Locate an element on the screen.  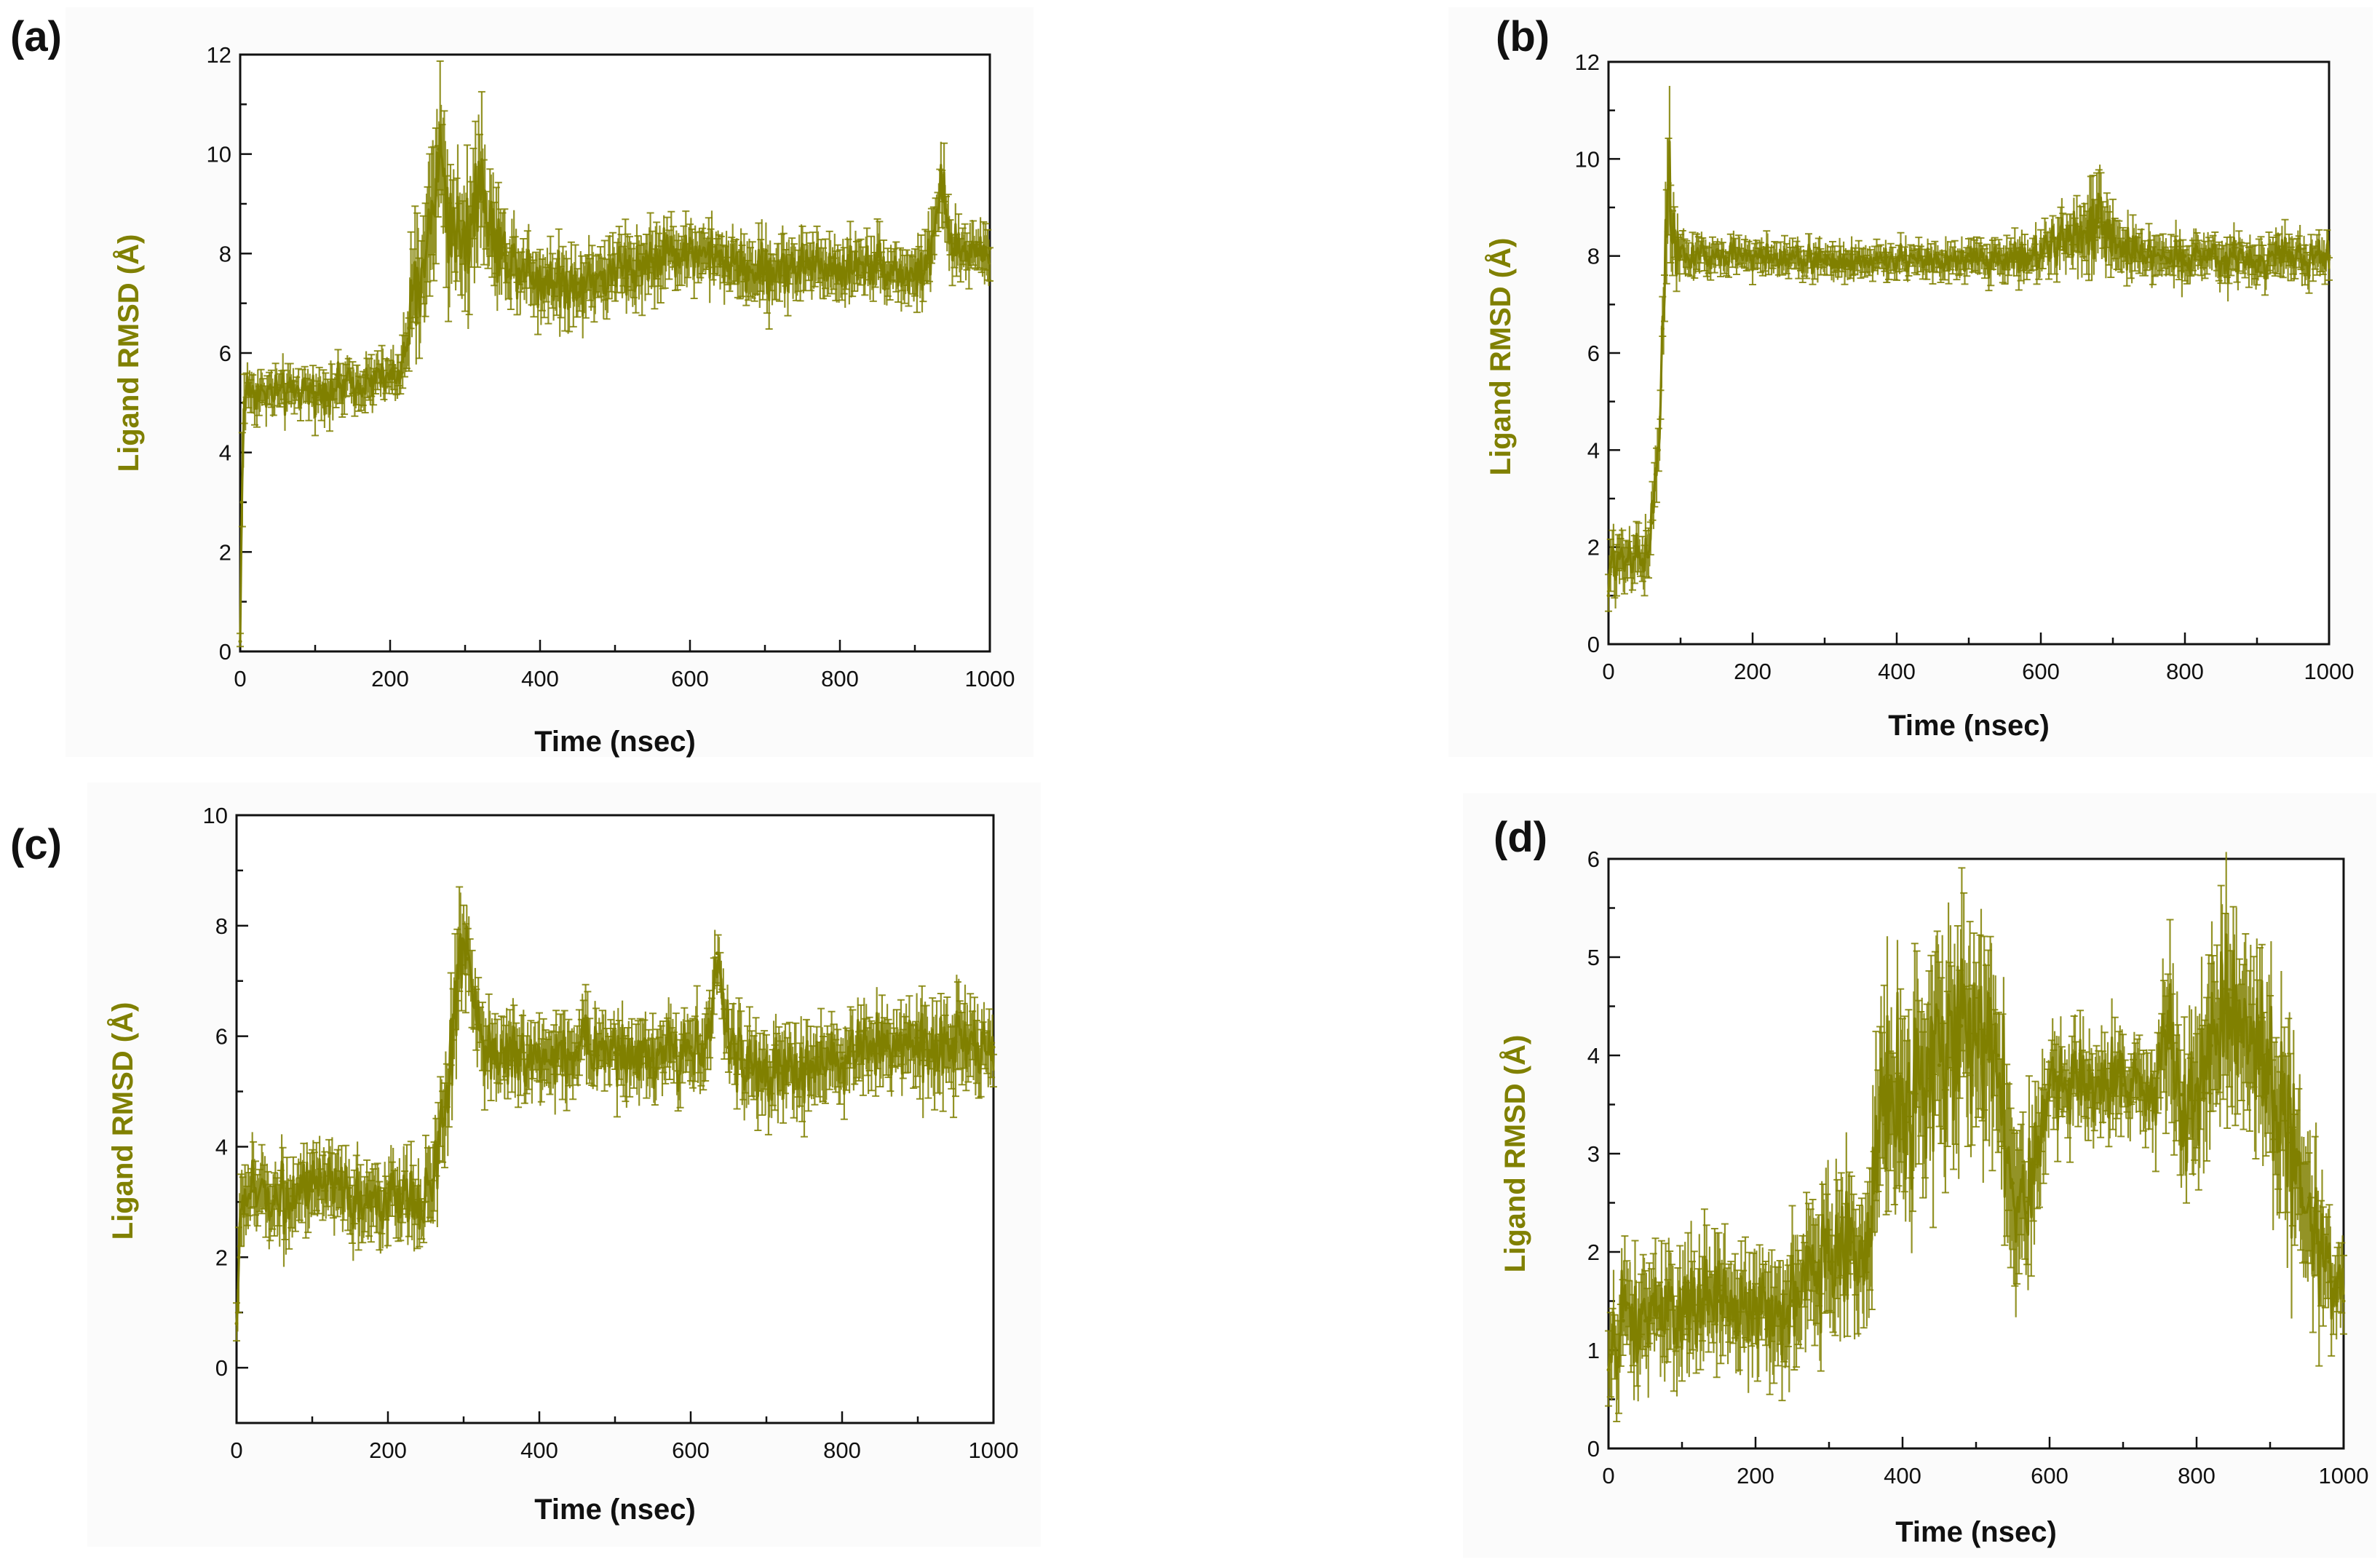
panel-b-plot-frame is located at coordinates (1969, 353).